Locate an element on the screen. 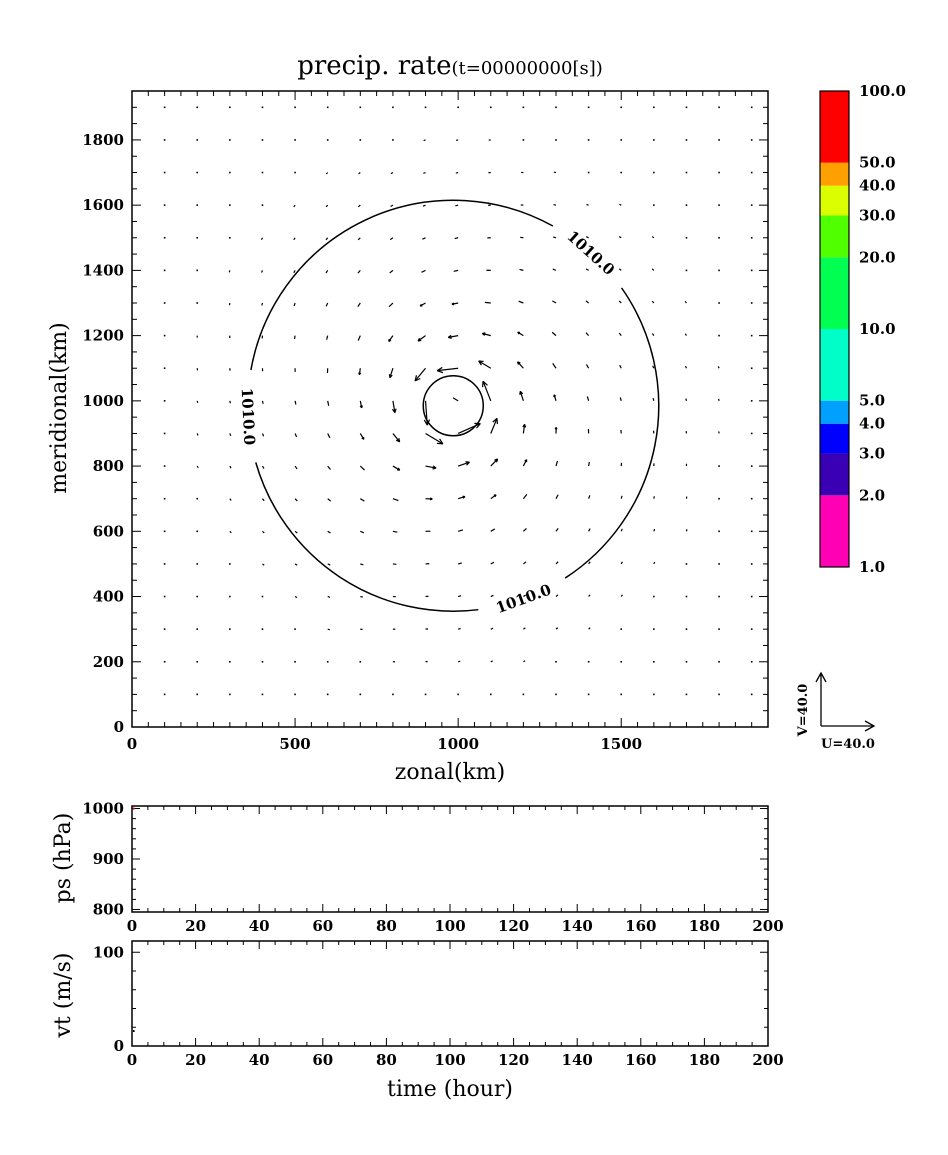  y-tick-label: 0 is located at coordinates (119, 1046).